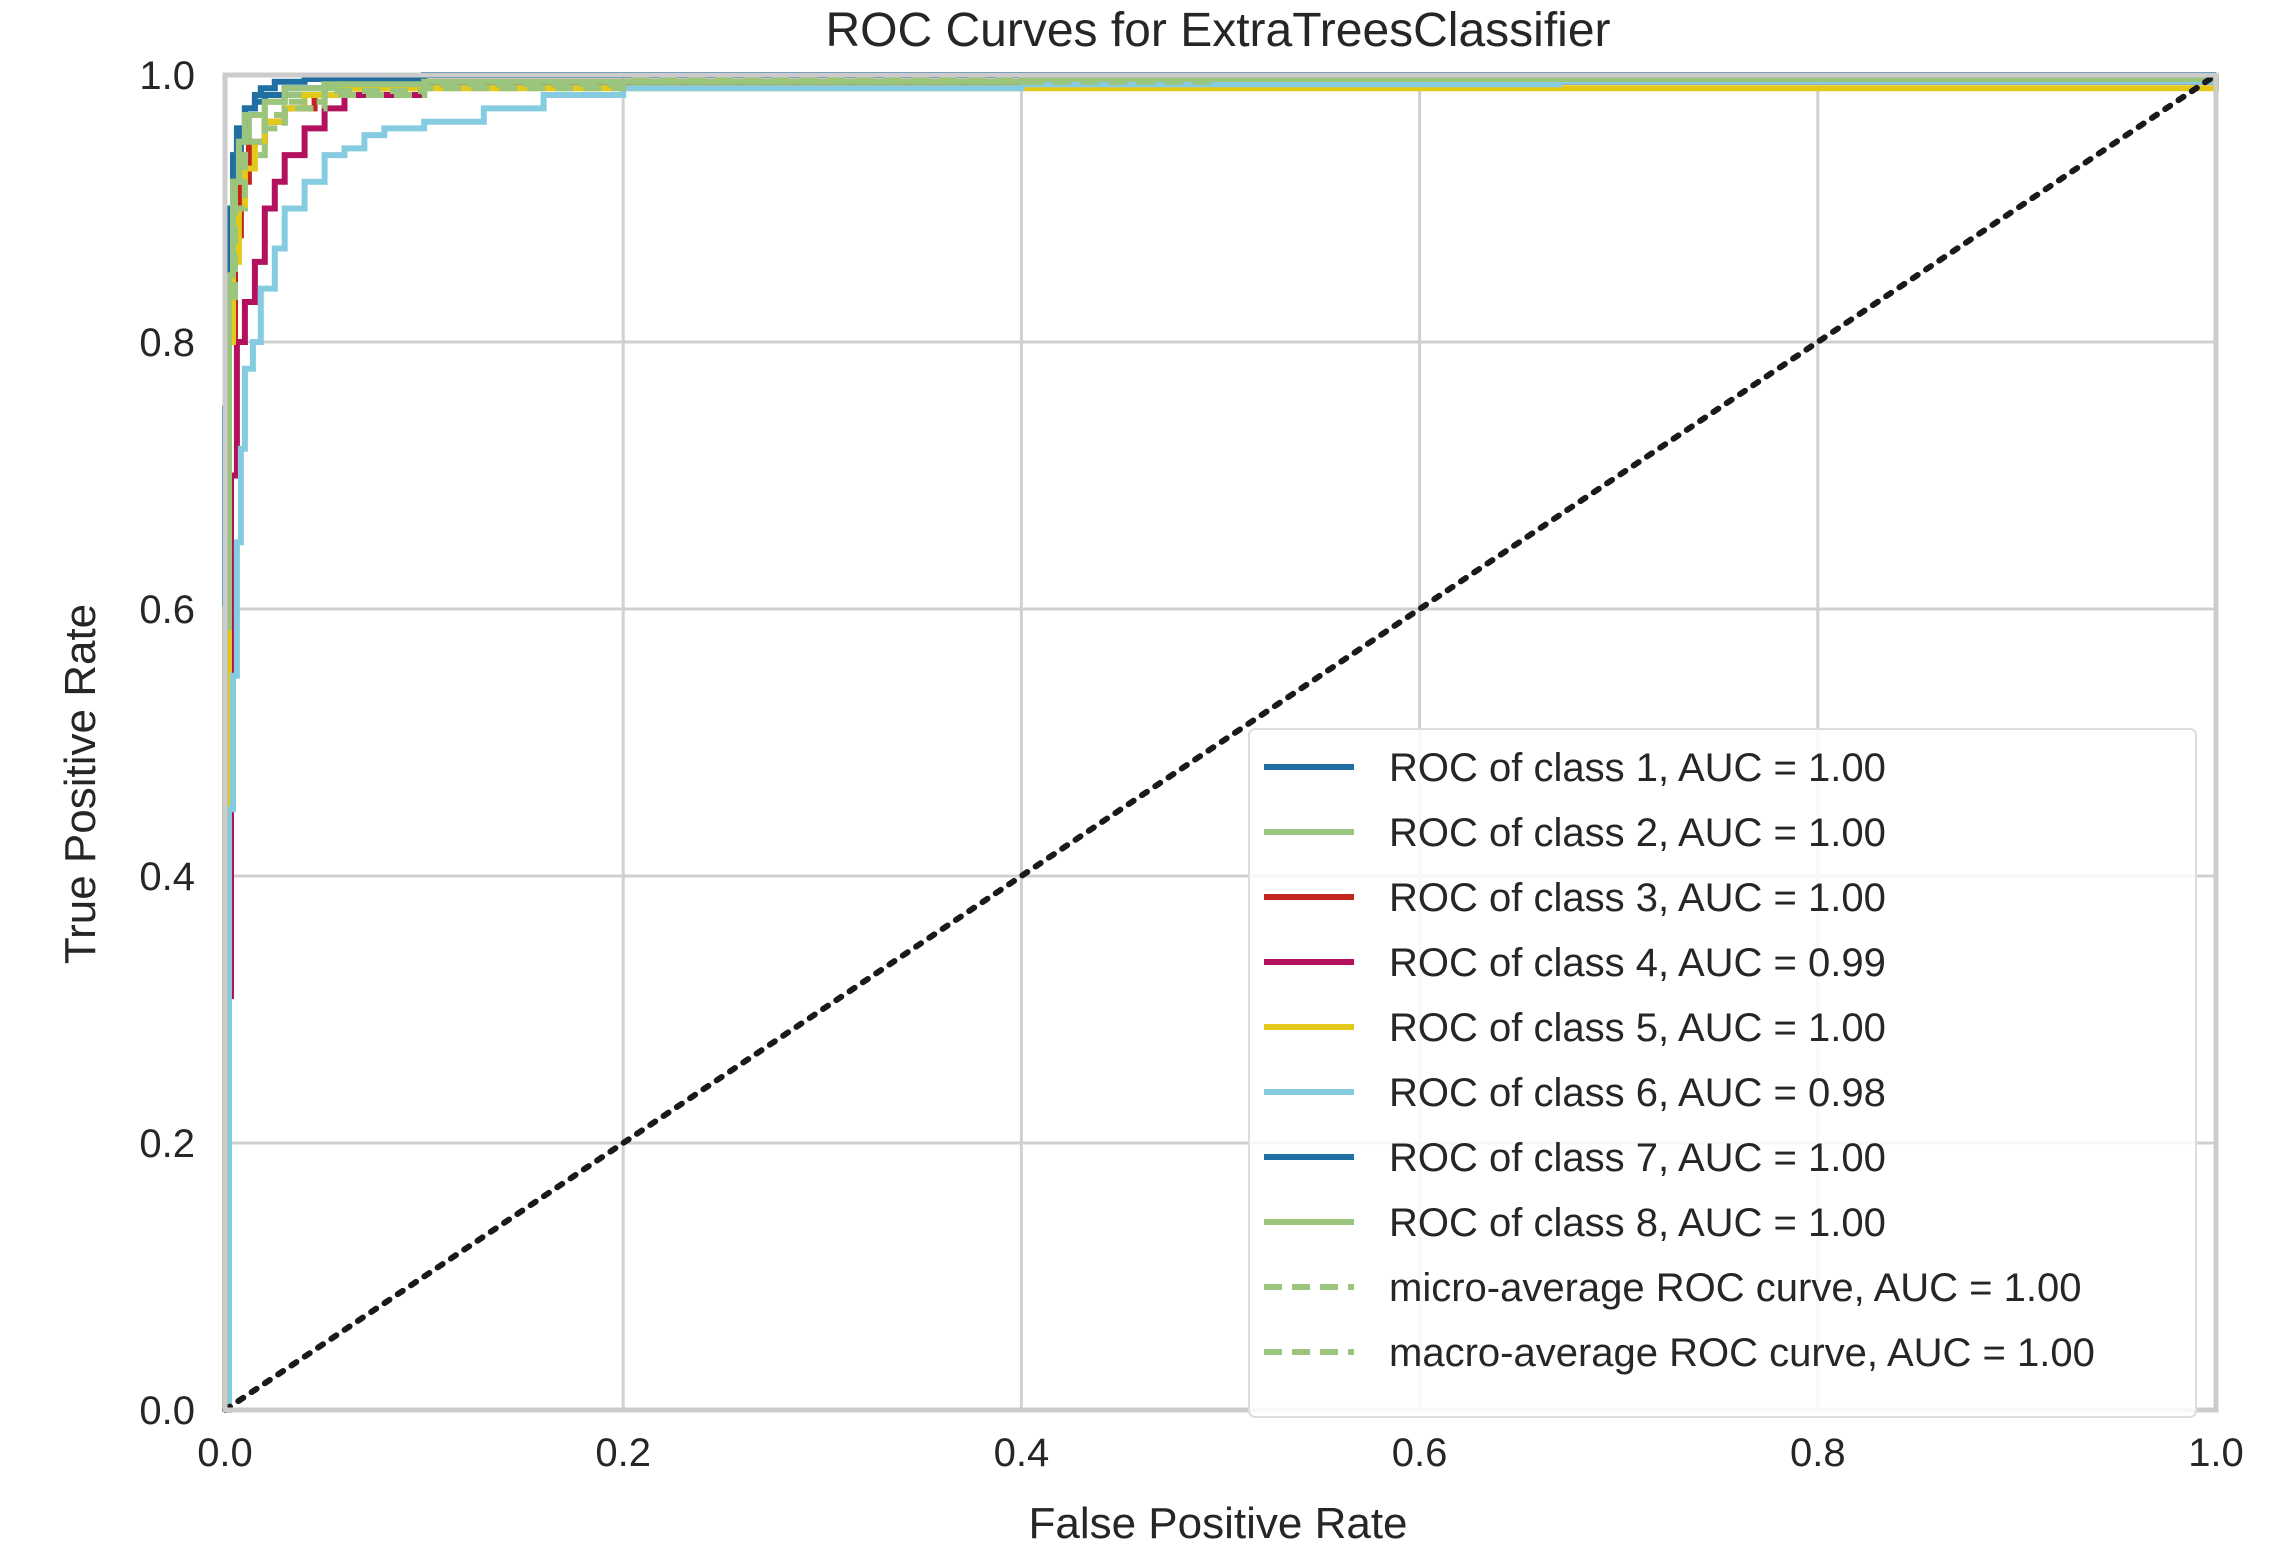 The width and height of the screenshot is (2273, 1555). Describe the element at coordinates (1637, 898) in the screenshot. I see `legend-label-3: ROC of class 3, AUC = 1.00` at that location.